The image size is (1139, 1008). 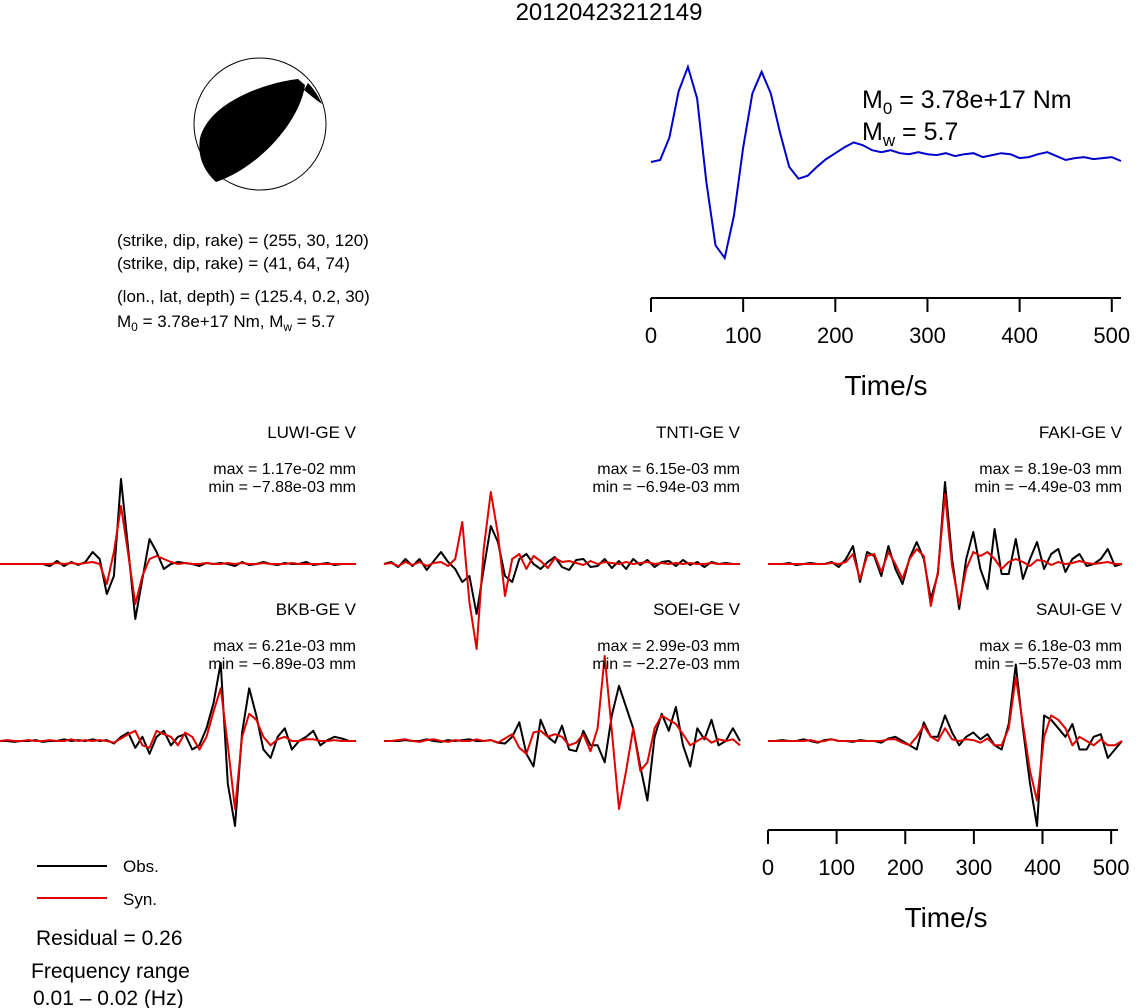 I want to click on beach-ball, so click(x=260, y=124).